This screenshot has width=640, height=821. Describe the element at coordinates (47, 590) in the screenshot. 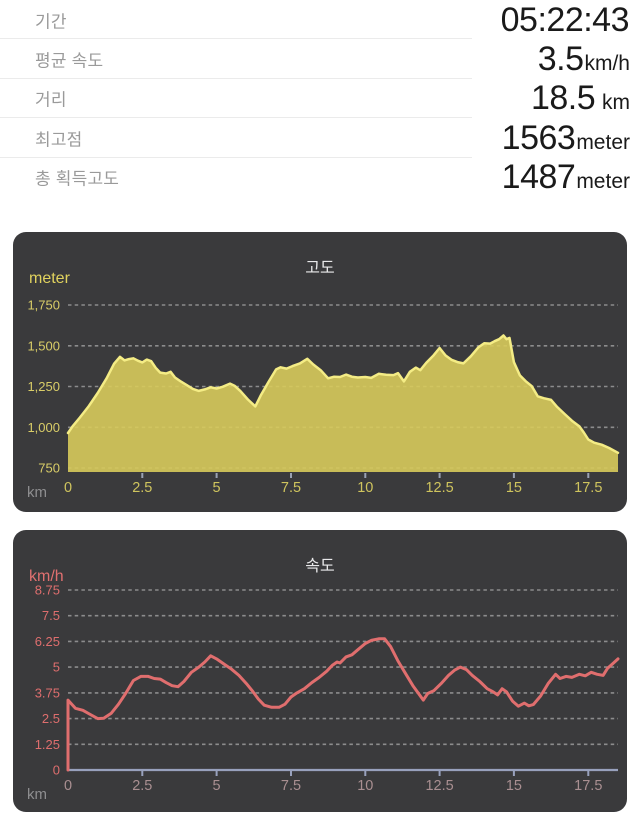

I see `speed-y-tick-label: 8.75` at that location.